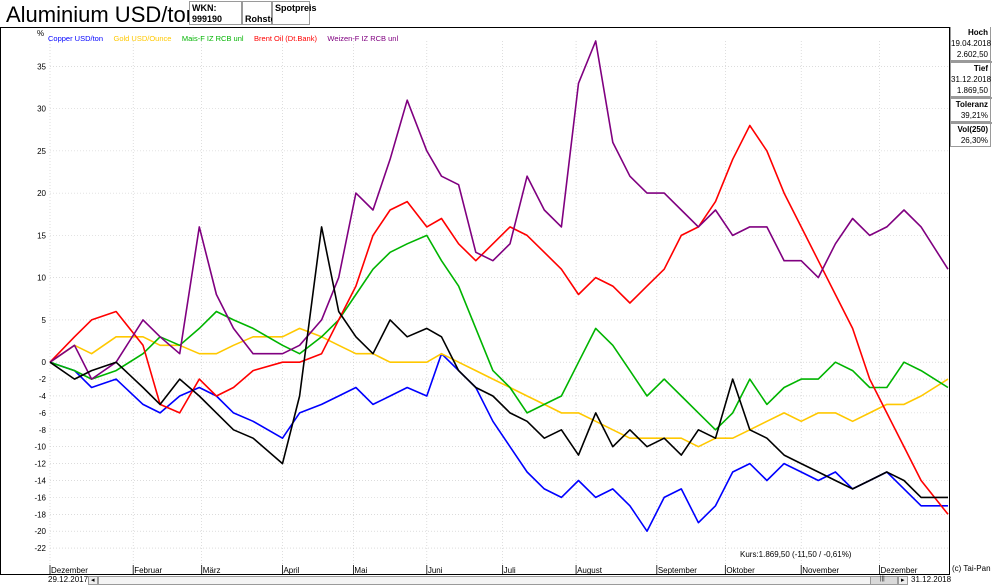 The height and width of the screenshot is (587, 992). What do you see at coordinates (44, 320) in the screenshot?
I see `y-tick-label: 5` at bounding box center [44, 320].